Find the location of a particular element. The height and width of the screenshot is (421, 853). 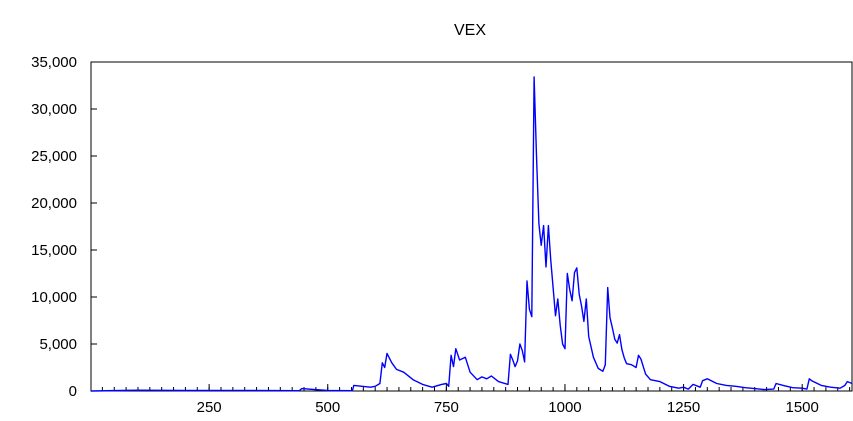

y-tick-label: 15,000 is located at coordinates (54, 250).